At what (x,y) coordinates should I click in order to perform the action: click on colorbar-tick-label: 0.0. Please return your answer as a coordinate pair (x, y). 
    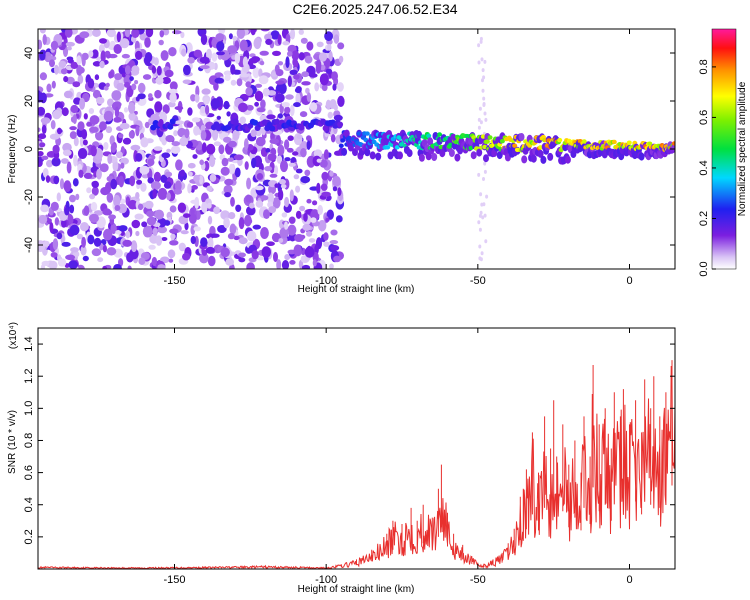
    Looking at the image, I should click on (704, 268).